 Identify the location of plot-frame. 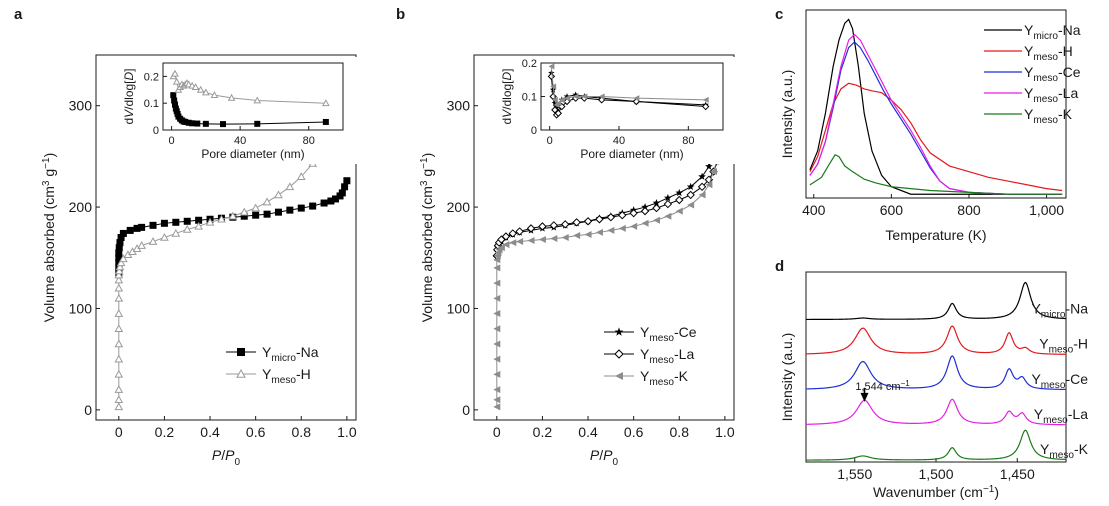
(253, 96).